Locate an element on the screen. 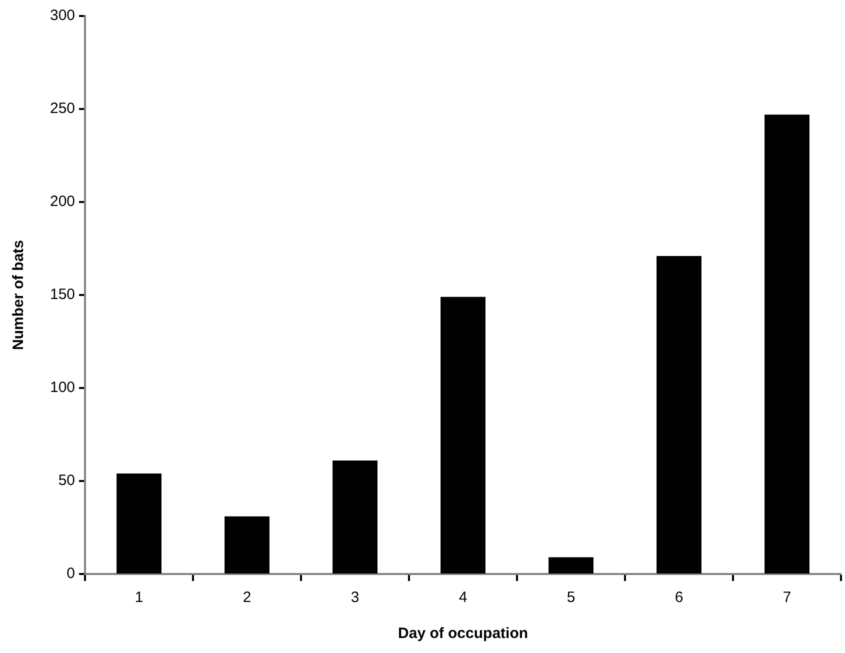 This screenshot has width=845, height=653. y-tick-label: 0 is located at coordinates (71, 573).